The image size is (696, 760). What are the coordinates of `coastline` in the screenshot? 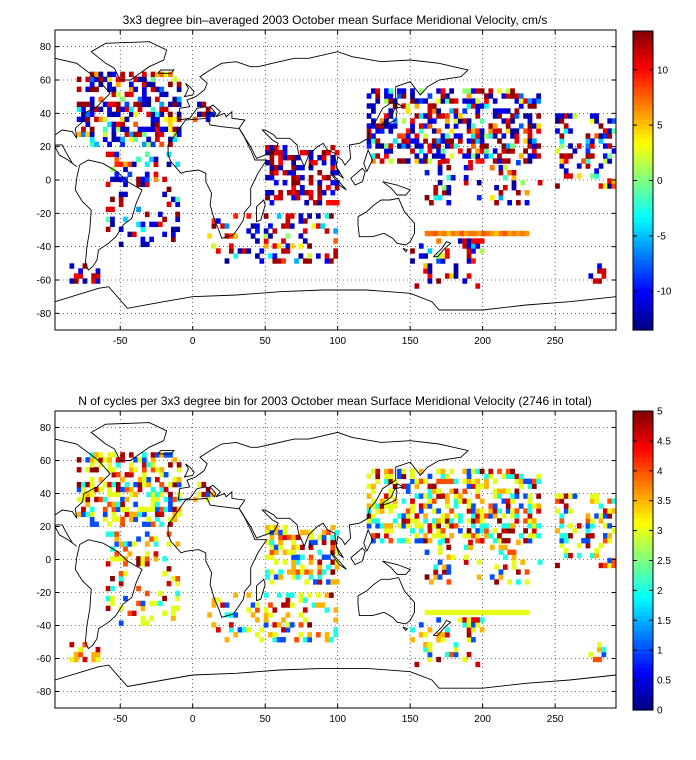 It's located at (310, 165).